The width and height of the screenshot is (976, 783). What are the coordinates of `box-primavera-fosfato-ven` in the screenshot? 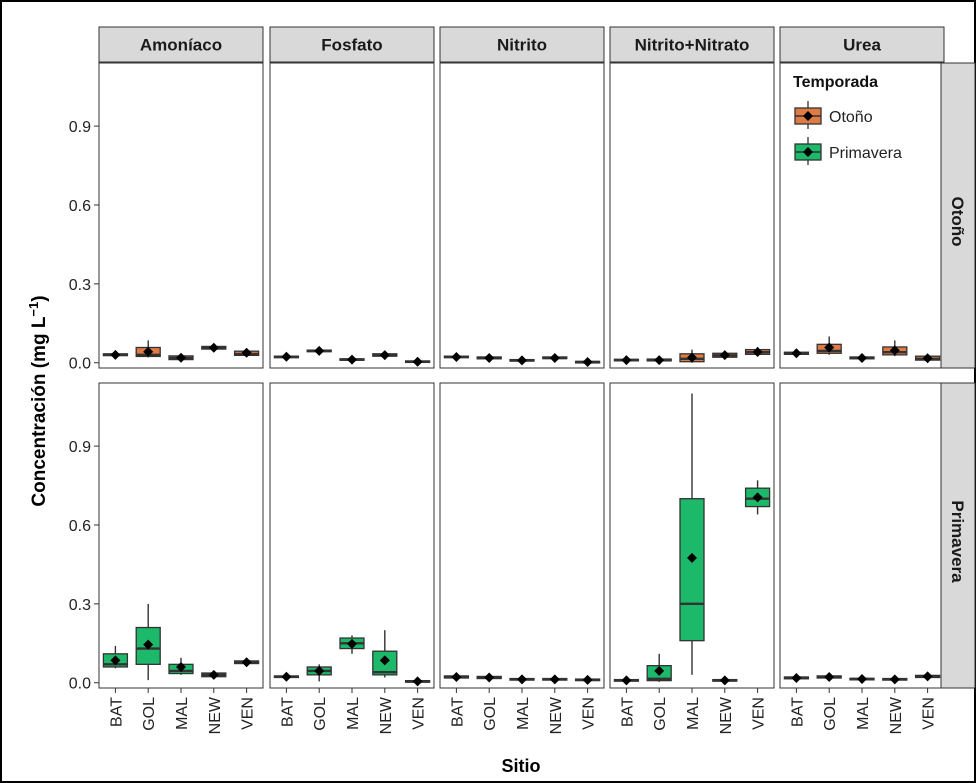 It's located at (417, 681).